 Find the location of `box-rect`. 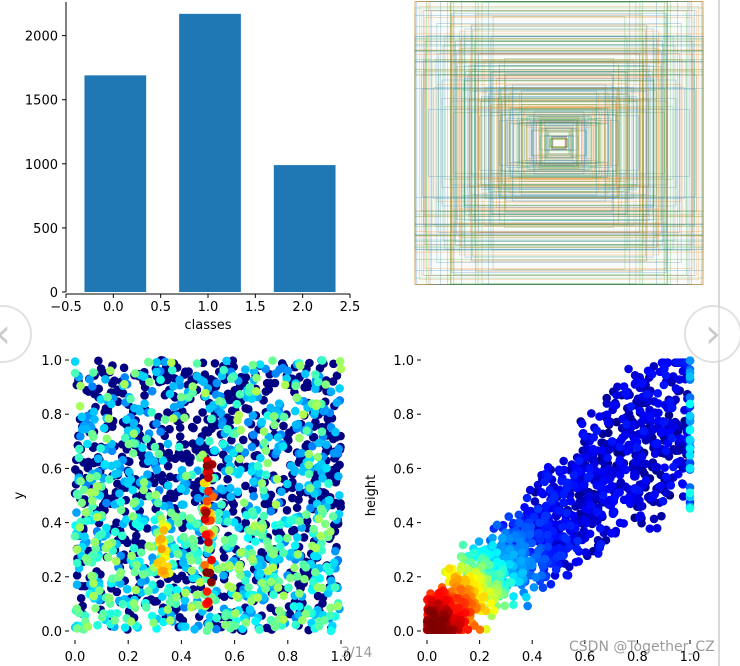

box-rect is located at coordinates (559, 143).